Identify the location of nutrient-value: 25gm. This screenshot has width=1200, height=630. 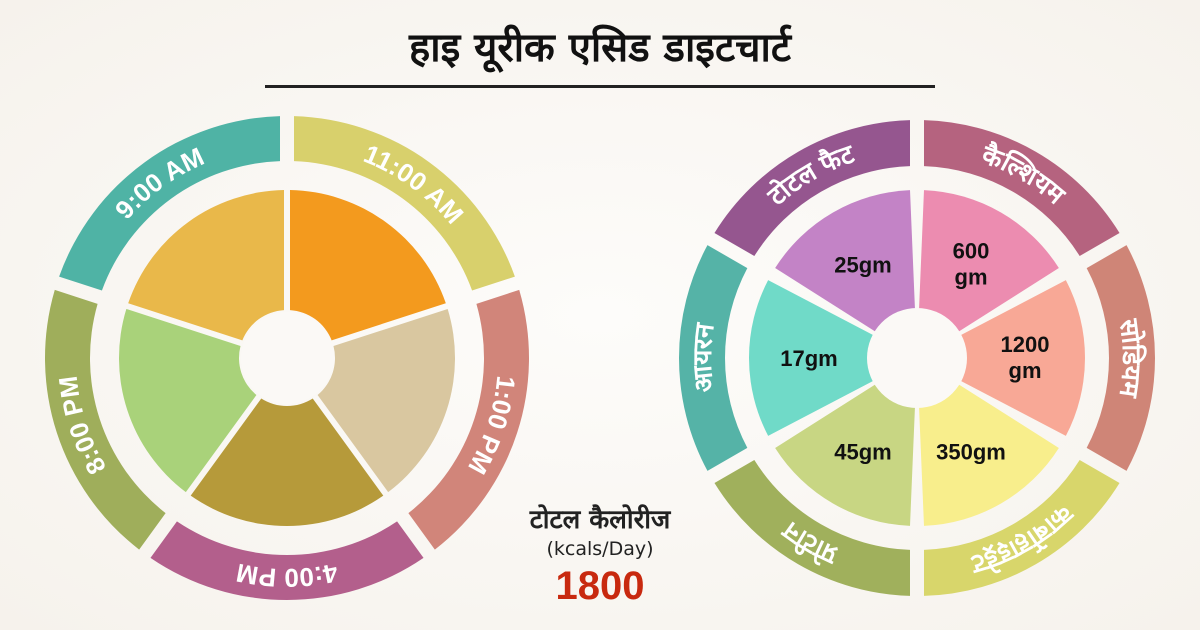
(862, 264).